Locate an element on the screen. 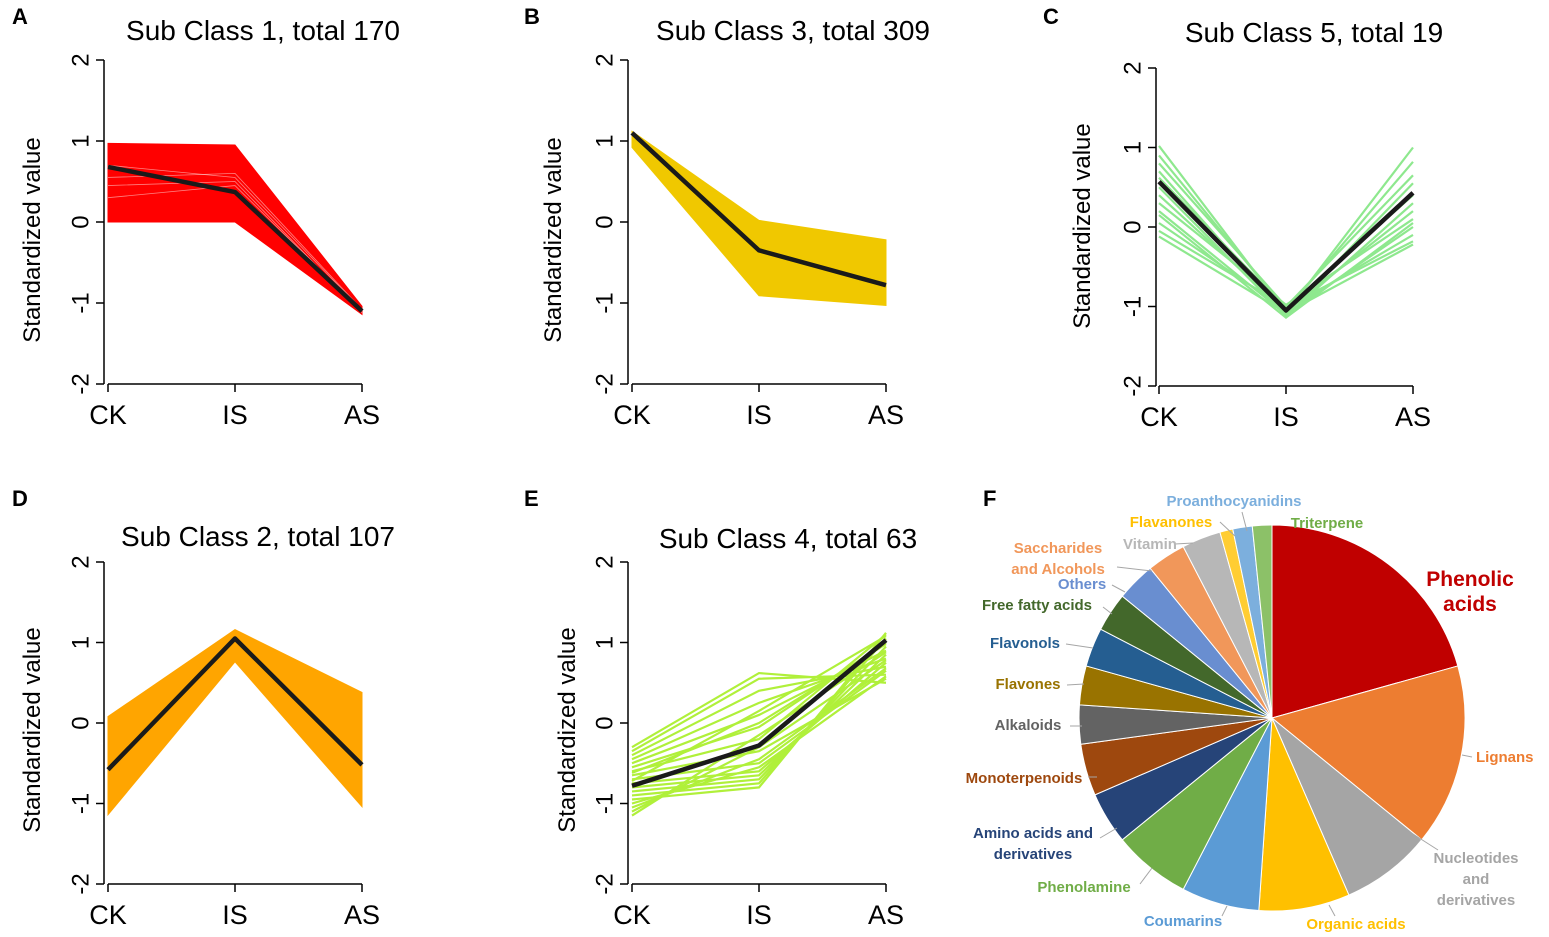 The image size is (1549, 937). slice-label: Phenolamine is located at coordinates (1083, 887).